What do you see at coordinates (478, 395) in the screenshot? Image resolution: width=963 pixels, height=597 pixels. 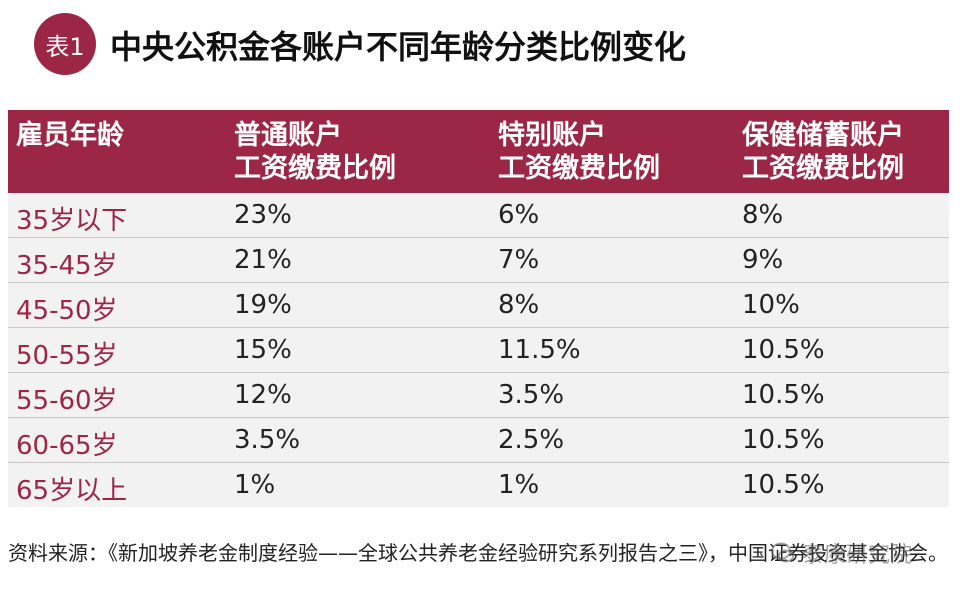 I see `table-row: 55-60岁 12% 3.5% 10.5%` at bounding box center [478, 395].